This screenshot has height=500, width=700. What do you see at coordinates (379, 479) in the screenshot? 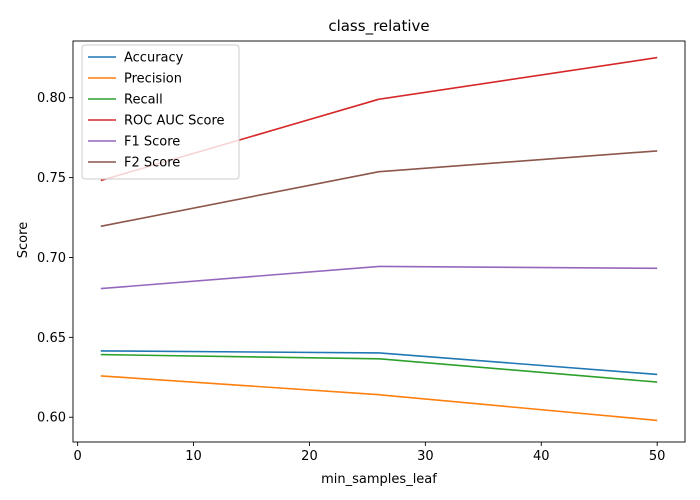
I see `x-axis-title: min_samples_leaf` at bounding box center [379, 479].